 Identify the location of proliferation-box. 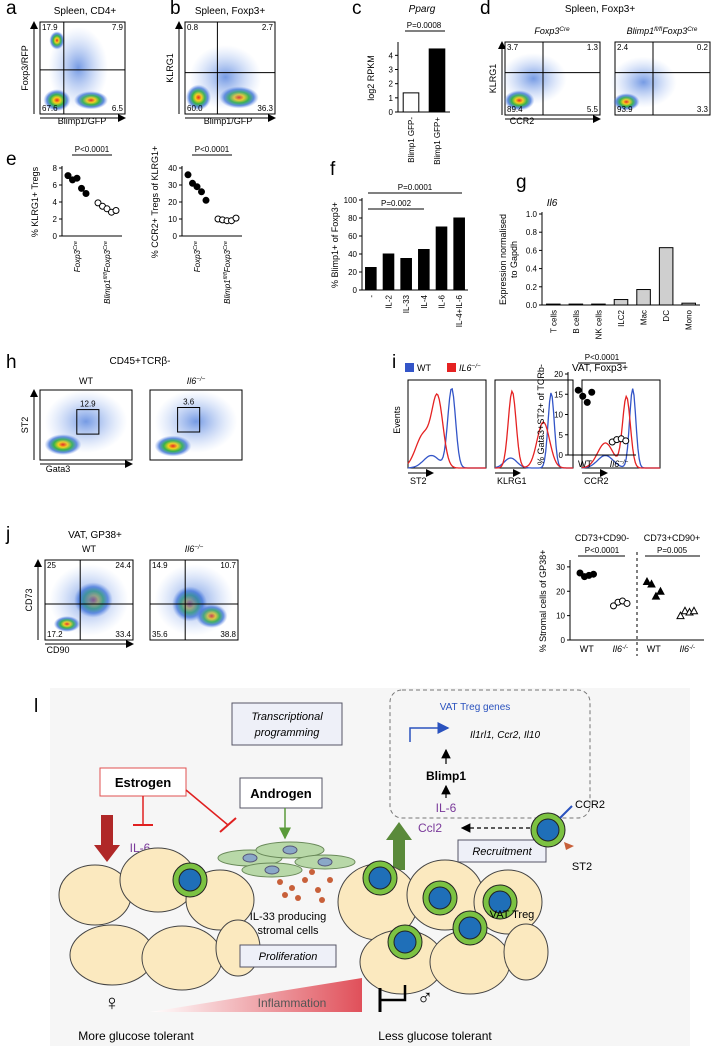
(288, 956).